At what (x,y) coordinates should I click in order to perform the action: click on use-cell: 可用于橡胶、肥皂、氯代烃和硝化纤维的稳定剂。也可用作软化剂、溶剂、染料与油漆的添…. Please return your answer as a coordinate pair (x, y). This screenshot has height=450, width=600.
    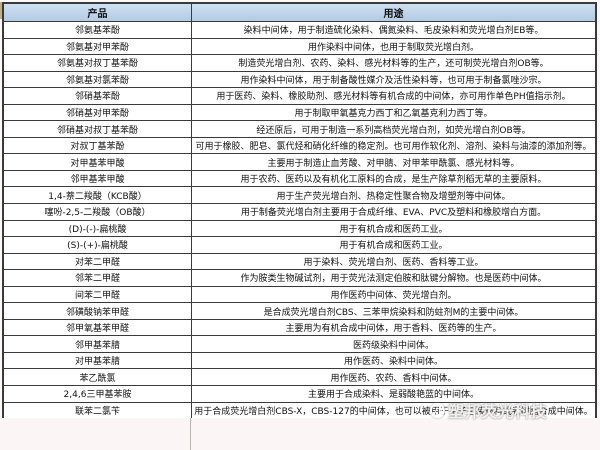
    Looking at the image, I should click on (393, 147).